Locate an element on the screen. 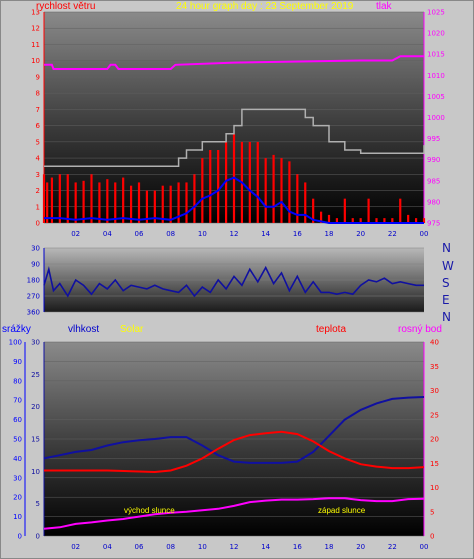  y-tick-rain: 100 is located at coordinates (15, 343).